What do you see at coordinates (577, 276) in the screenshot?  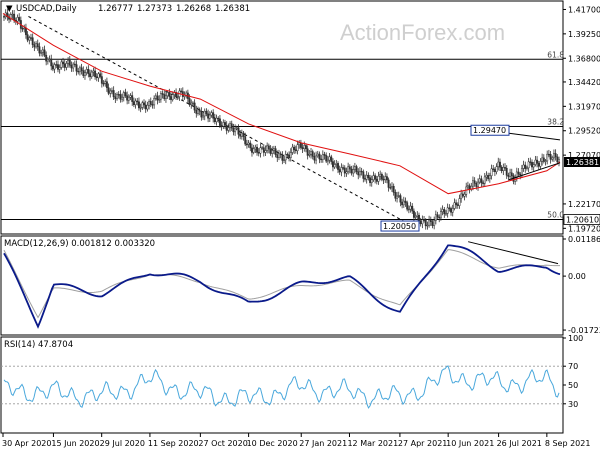 I see `macd-tick-label: 0.00` at bounding box center [577, 276].